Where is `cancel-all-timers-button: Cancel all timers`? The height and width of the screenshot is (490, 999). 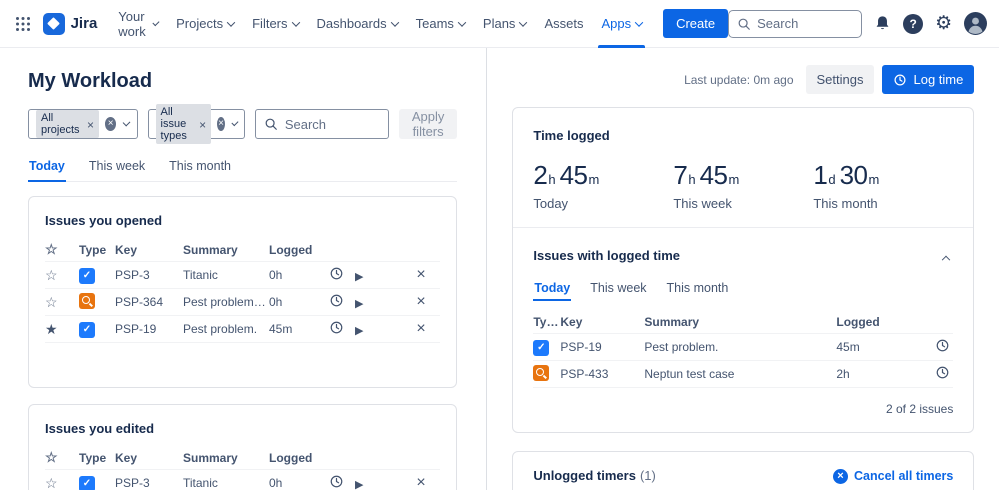 cancel-all-timers-button: Cancel all timers is located at coordinates (893, 476).